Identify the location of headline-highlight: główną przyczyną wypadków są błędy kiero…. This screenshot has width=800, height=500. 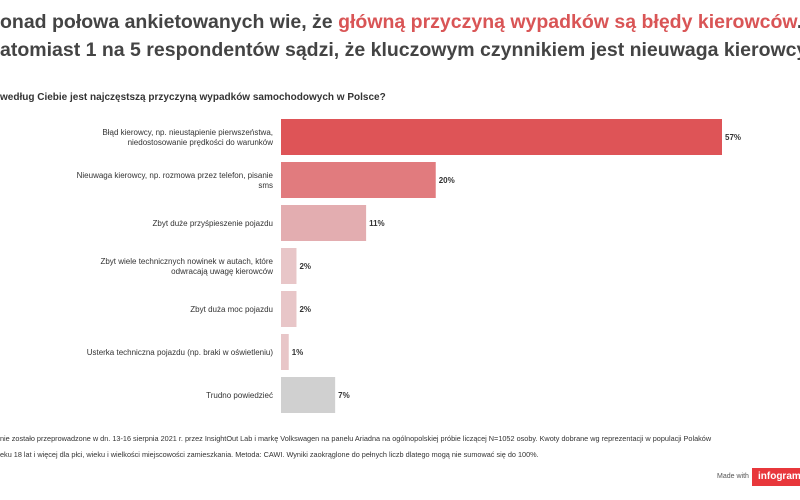
(567, 22).